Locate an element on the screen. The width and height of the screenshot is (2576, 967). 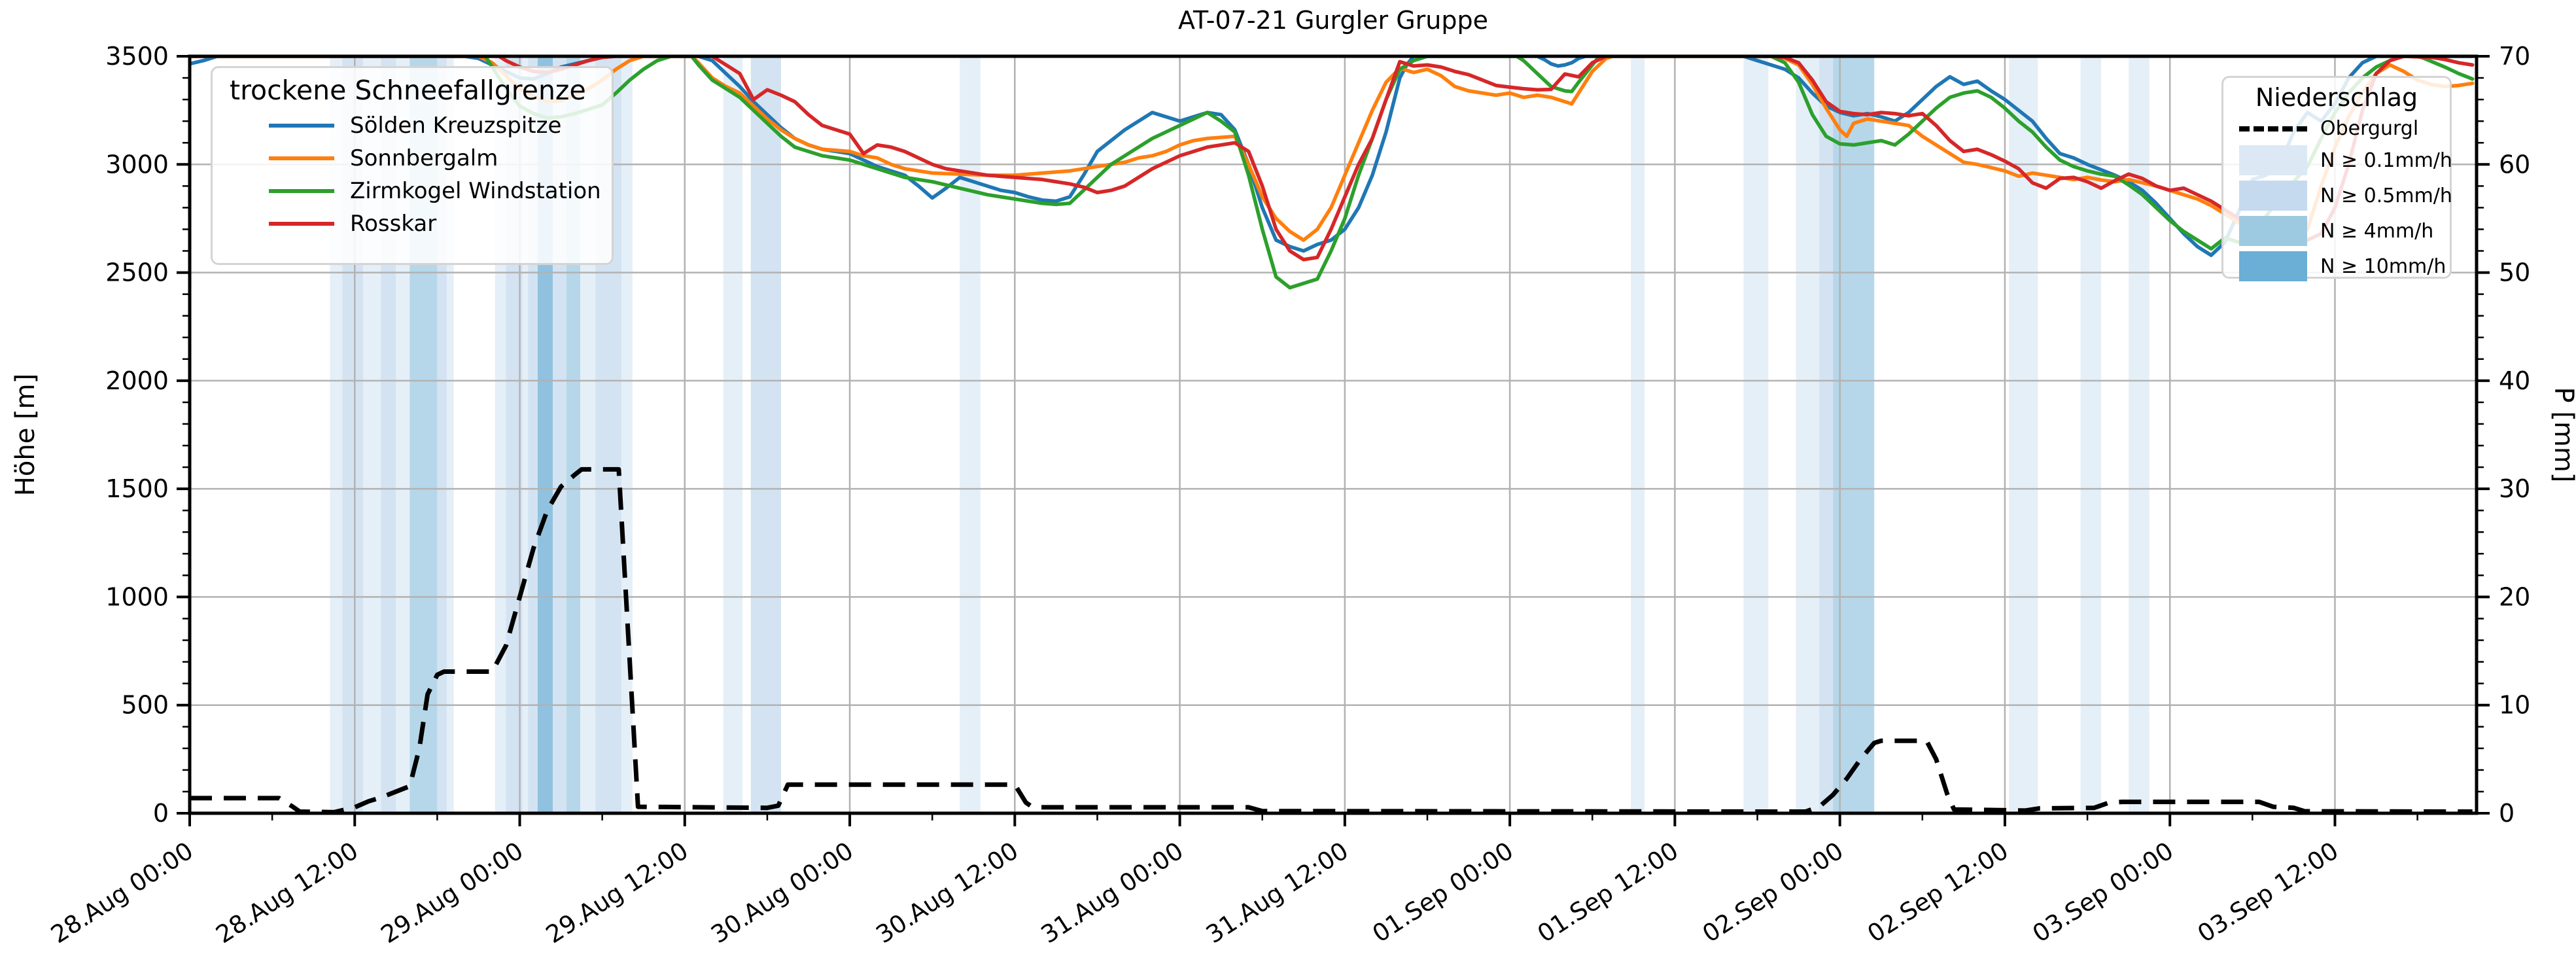
line-swatch-orange is located at coordinates (301, 158).